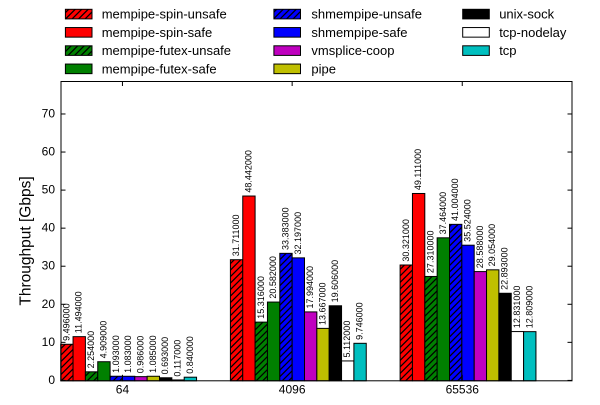  What do you see at coordinates (123, 390) in the screenshot?
I see `svg-text: 64` at bounding box center [123, 390].